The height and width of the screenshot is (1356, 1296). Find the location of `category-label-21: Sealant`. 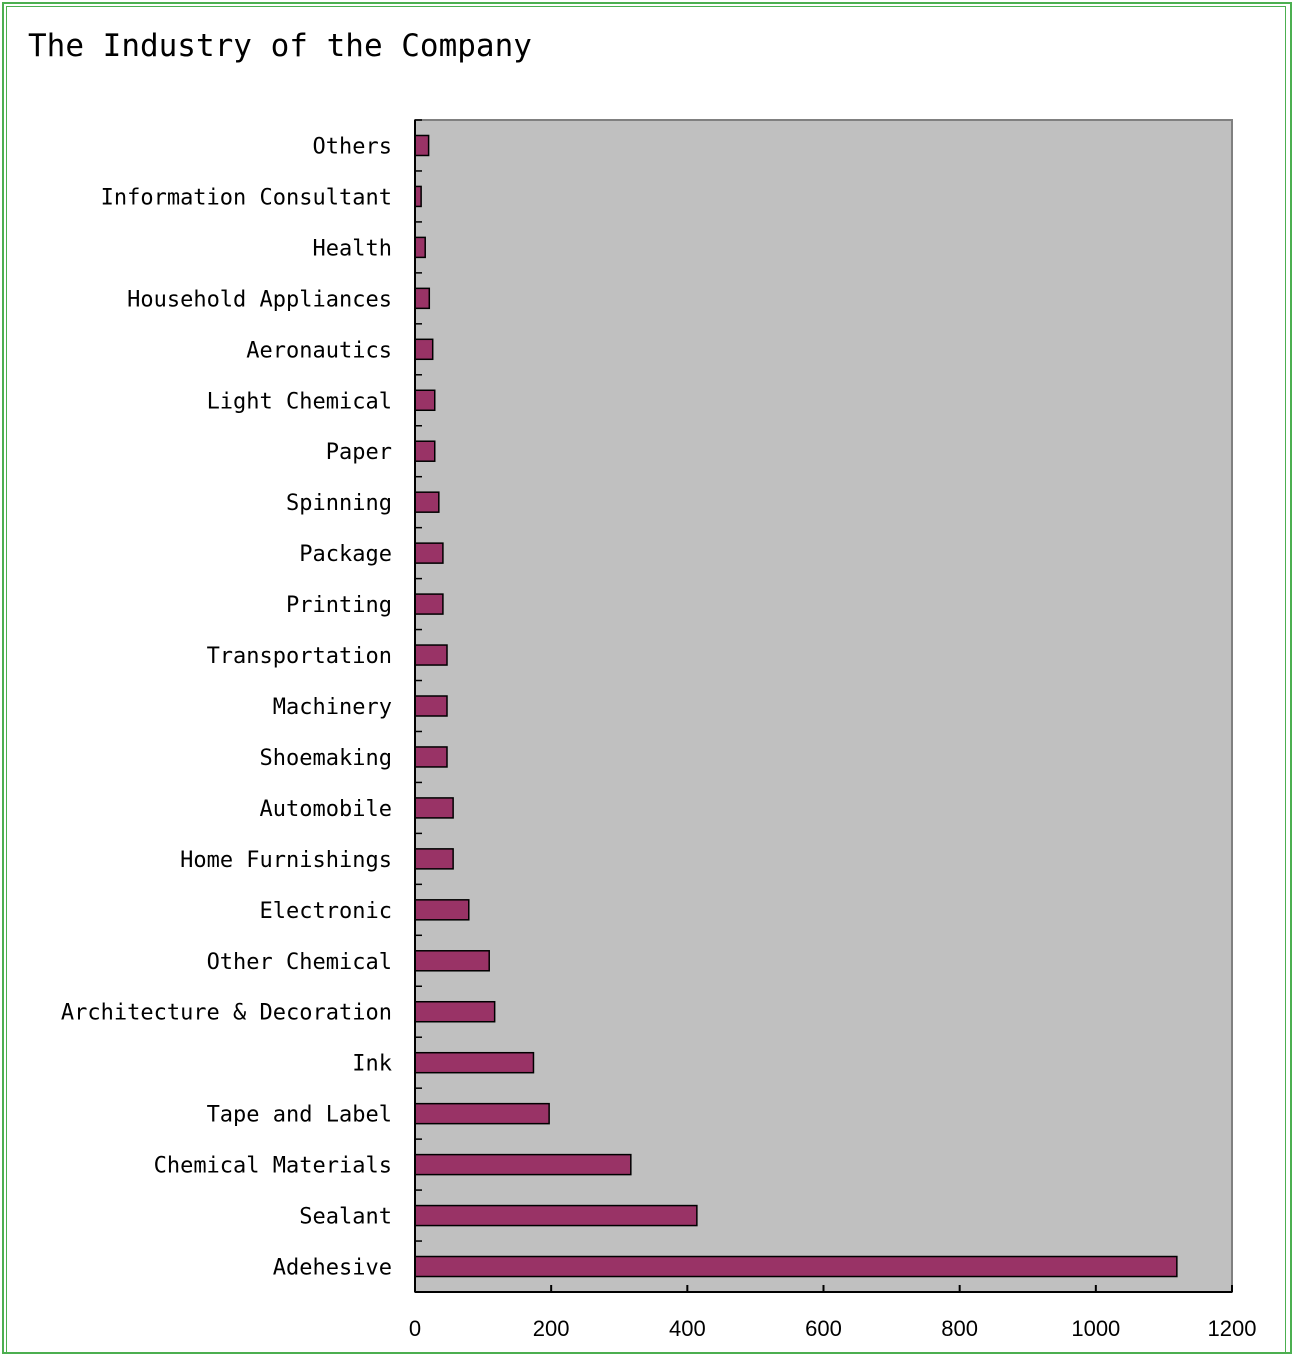

category-label-21: Sealant is located at coordinates (345, 1217).